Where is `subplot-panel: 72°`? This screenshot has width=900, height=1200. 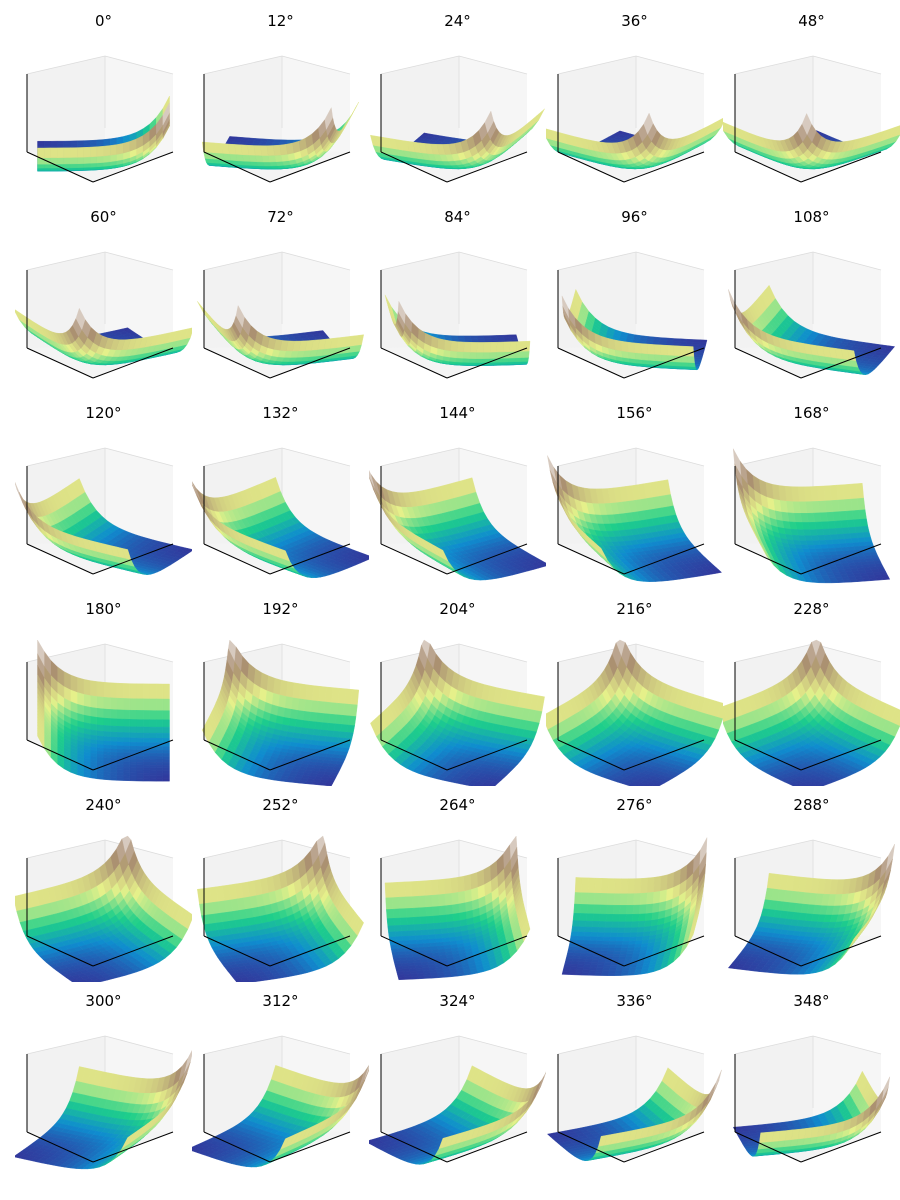 subplot-panel: 72° is located at coordinates (280, 296).